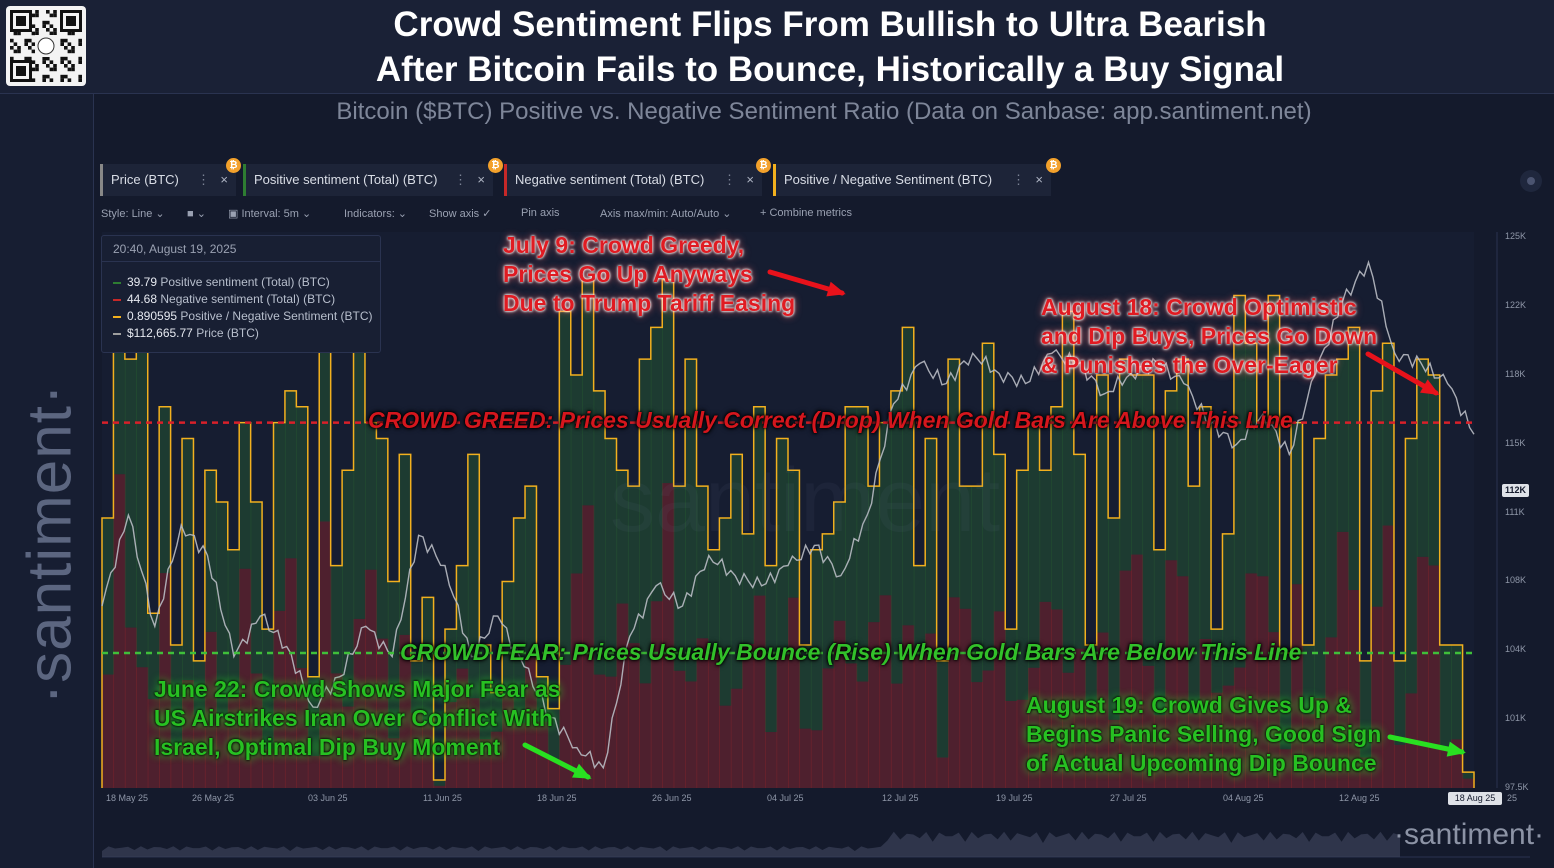  What do you see at coordinates (454, 214) in the screenshot?
I see `show-axis-label: Show axis` at bounding box center [454, 214].